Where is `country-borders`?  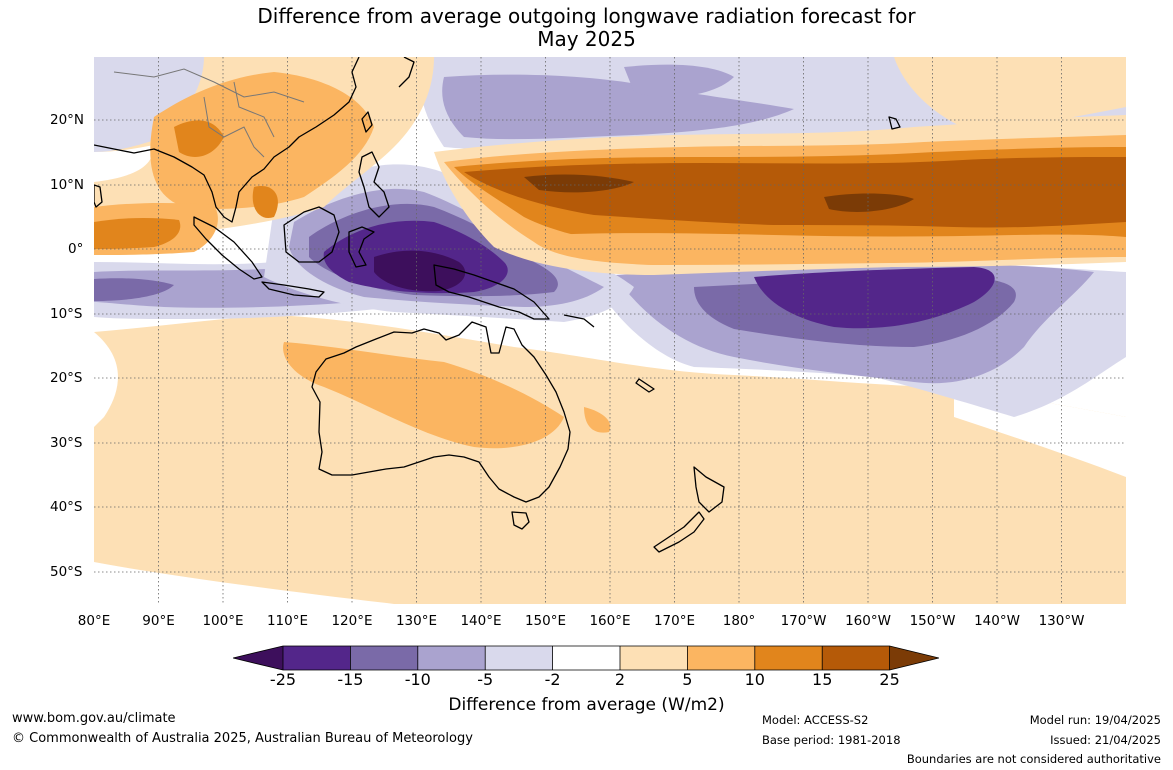
country-borders is located at coordinates (209, 113).